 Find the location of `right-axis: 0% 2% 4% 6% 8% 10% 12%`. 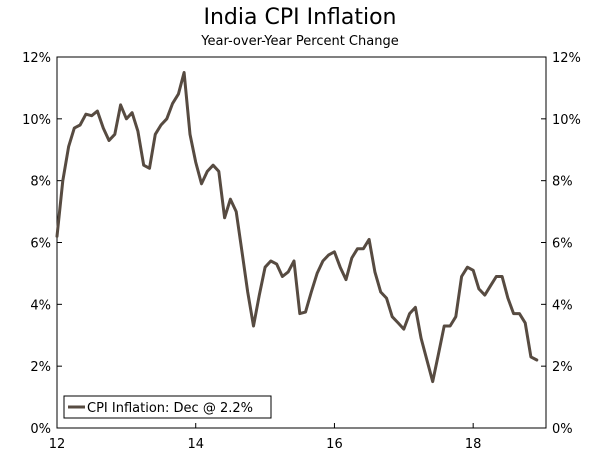

right-axis: 0% 2% 4% 6% 8% 10% 12% is located at coordinates (561, 244).